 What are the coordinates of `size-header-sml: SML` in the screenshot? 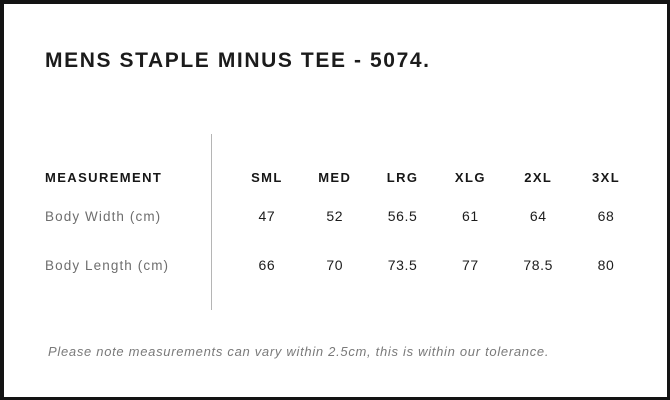 It's located at (267, 177).